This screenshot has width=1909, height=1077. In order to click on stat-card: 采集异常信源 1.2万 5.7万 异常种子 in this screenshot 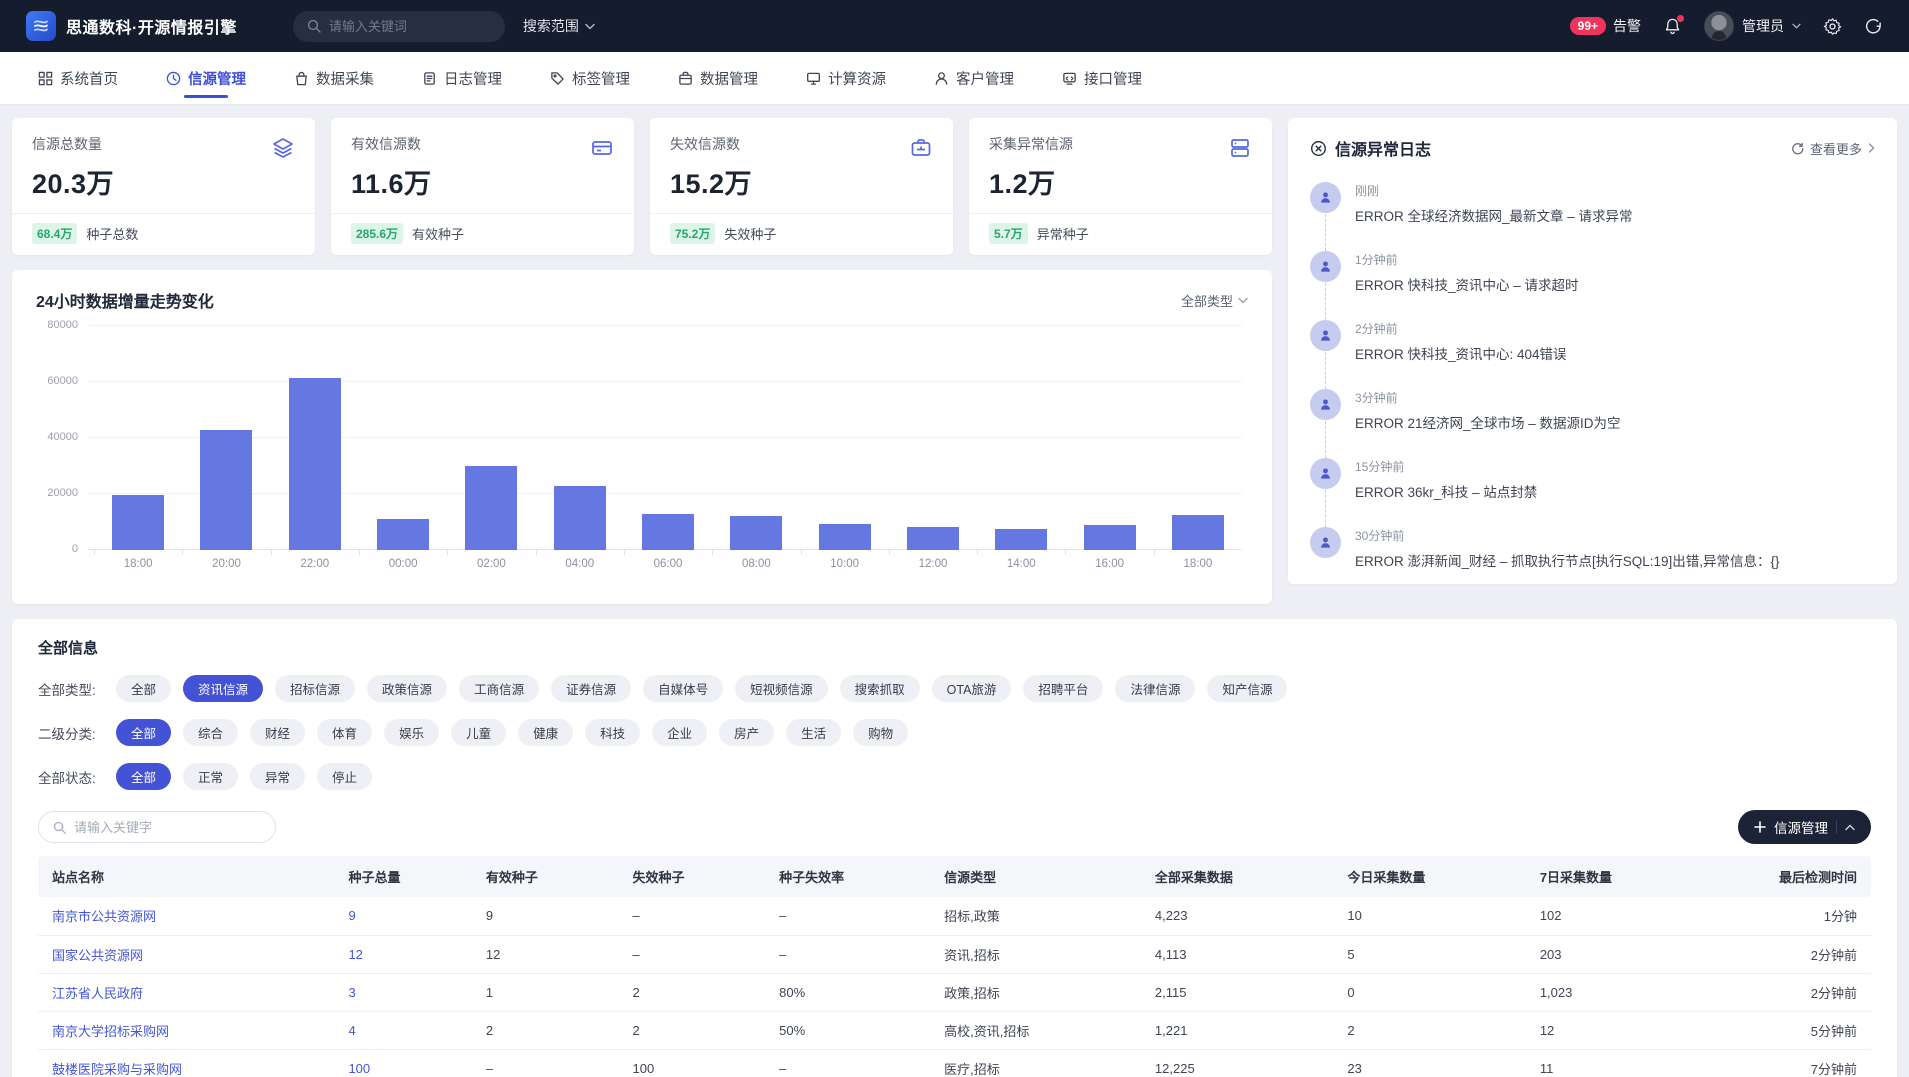, I will do `click(1120, 186)`.